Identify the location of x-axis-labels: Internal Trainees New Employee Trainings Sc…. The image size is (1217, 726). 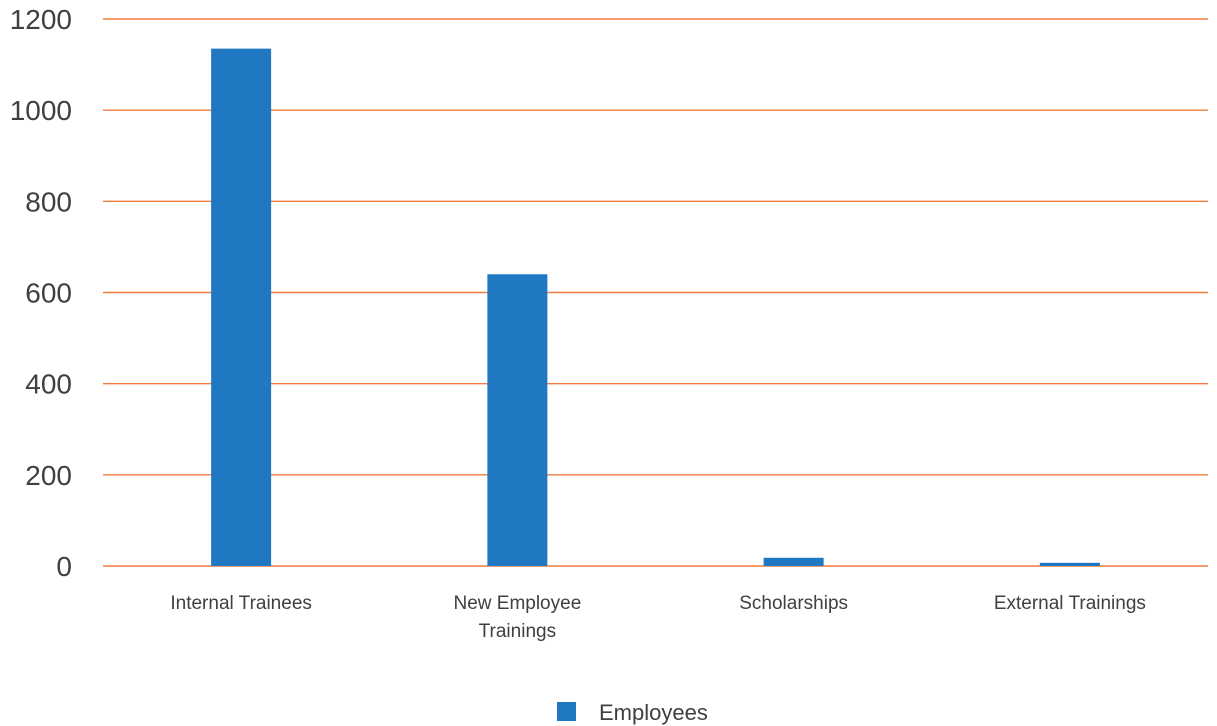
(658, 617).